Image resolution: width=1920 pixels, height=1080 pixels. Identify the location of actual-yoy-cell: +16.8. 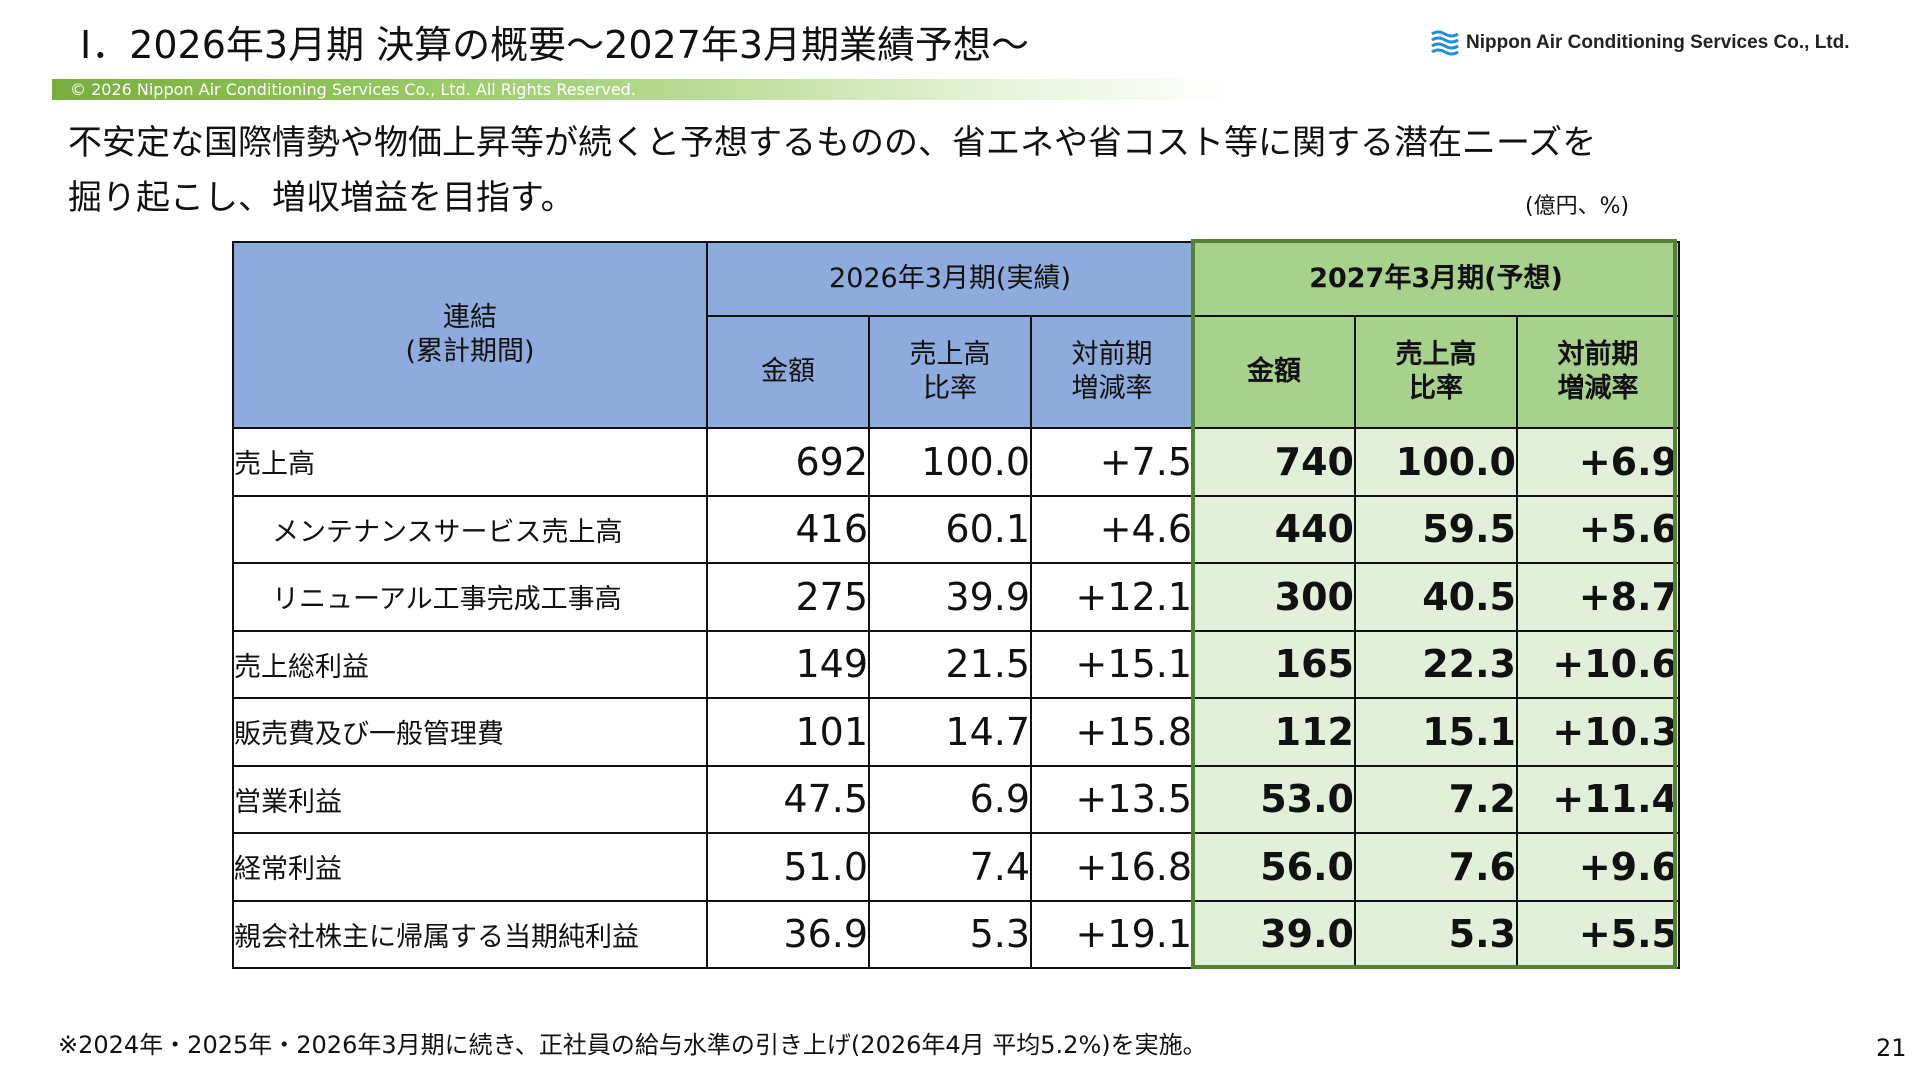
(1112, 867).